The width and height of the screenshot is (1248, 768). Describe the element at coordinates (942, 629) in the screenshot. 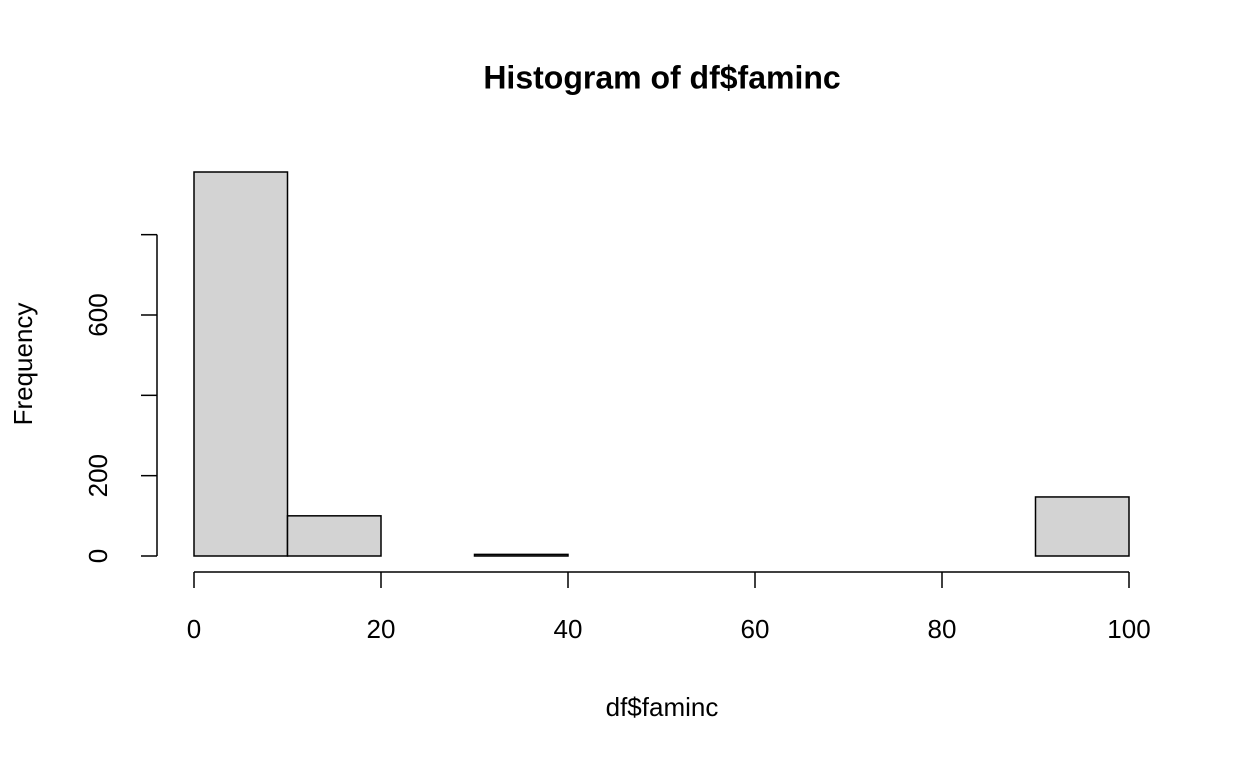

I see `x-tick-label: 80` at that location.